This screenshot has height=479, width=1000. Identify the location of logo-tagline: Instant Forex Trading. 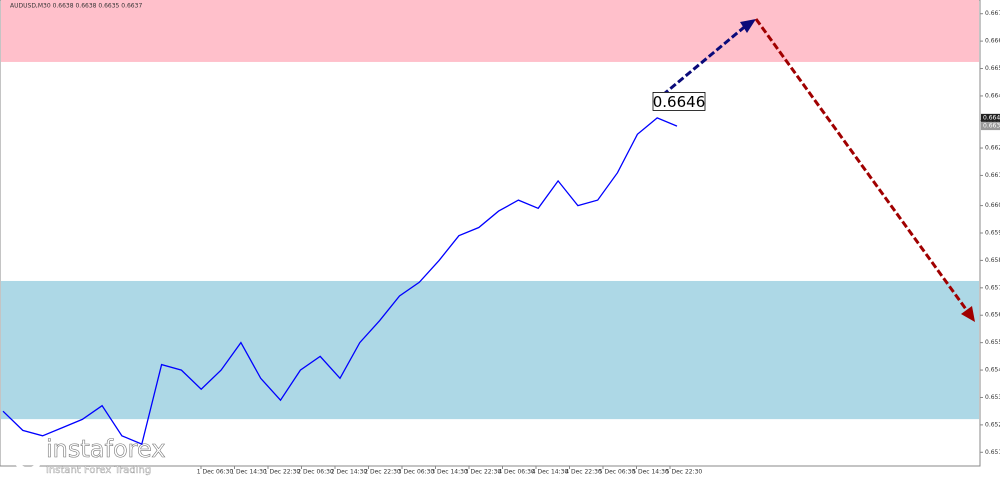
(98, 470).